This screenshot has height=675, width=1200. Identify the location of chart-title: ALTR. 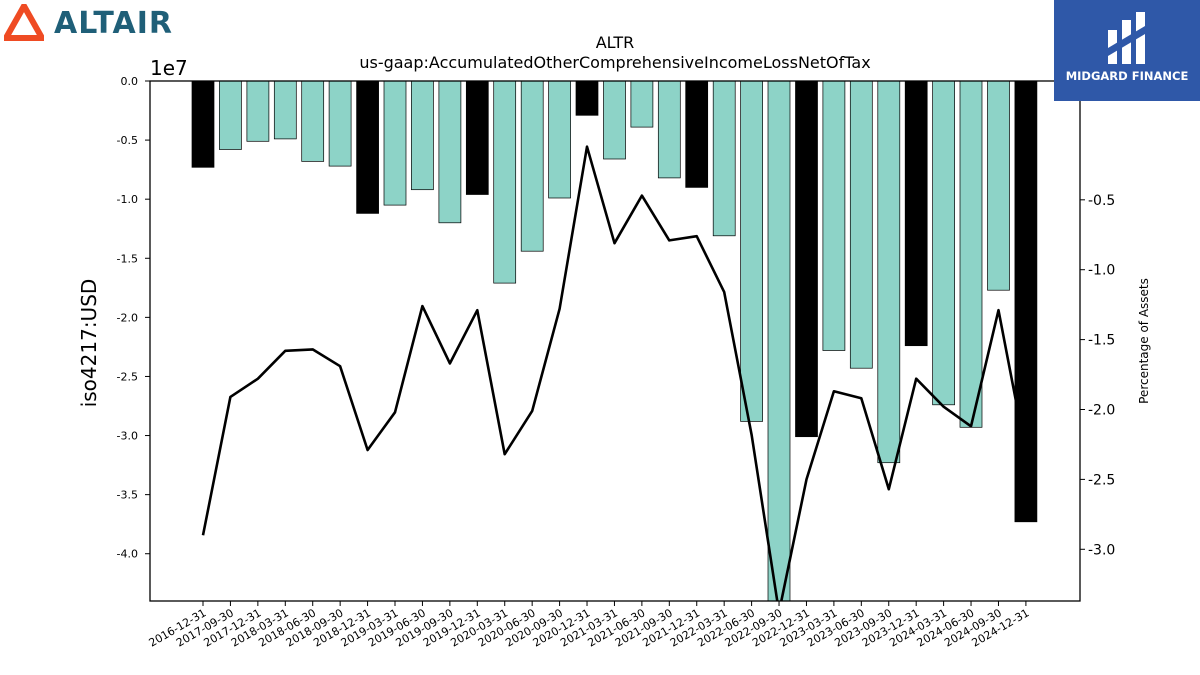
(615, 42).